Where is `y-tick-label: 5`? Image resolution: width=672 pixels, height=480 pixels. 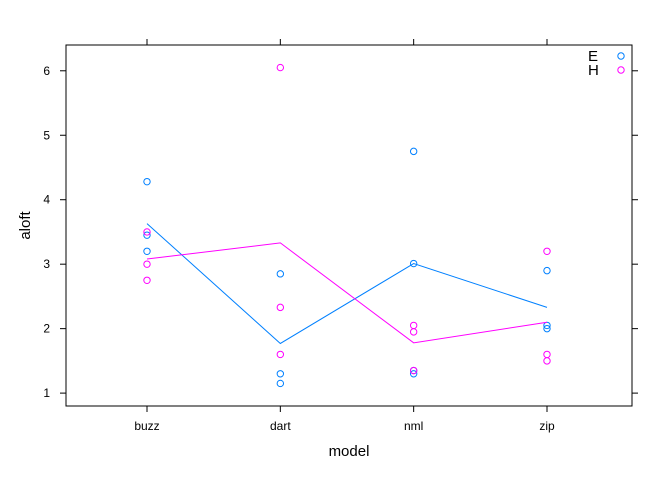
y-tick-label: 5 is located at coordinates (46, 135).